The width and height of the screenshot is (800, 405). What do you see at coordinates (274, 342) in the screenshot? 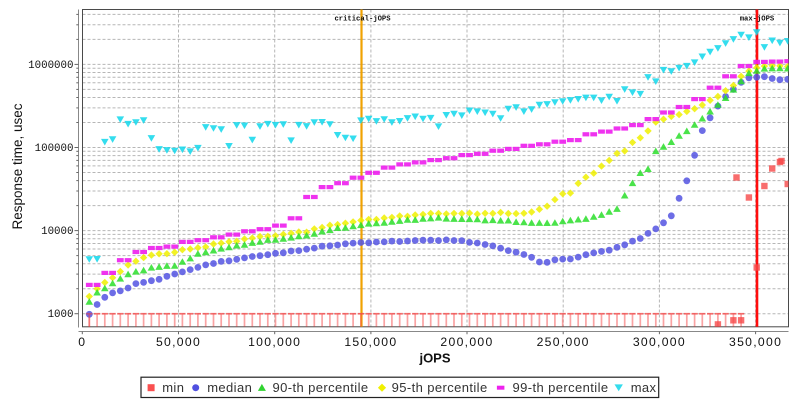
I see `svg-text: 100,000` at bounding box center [274, 342].